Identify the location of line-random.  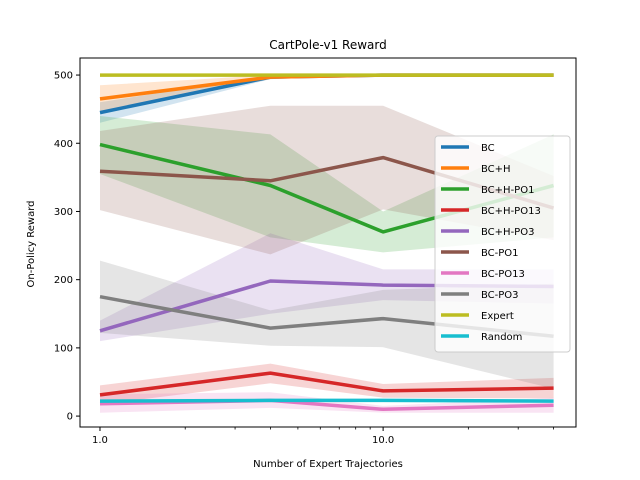
(326, 400).